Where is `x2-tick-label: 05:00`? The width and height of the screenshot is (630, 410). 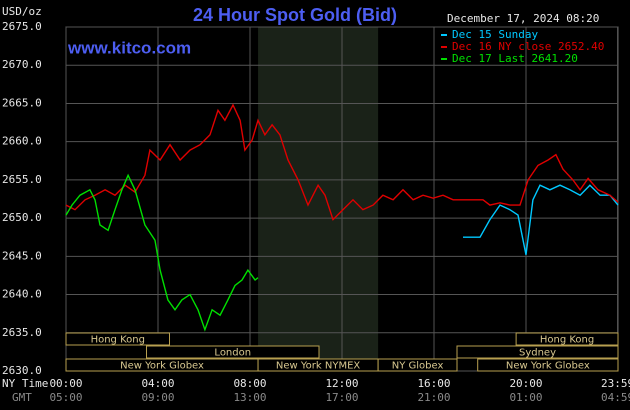
x2-tick-label: 05:00 is located at coordinates (65, 397).